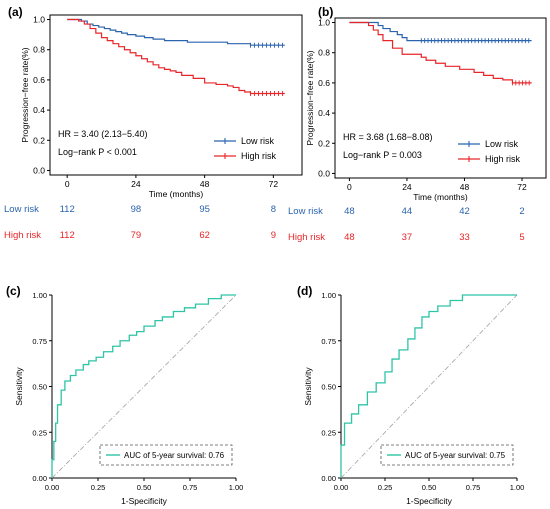 Image resolution: width=550 pixels, height=509 pixels. What do you see at coordinates (97, 152) in the screenshot?
I see `p-annotation: Log−rank P < 0.001` at bounding box center [97, 152].